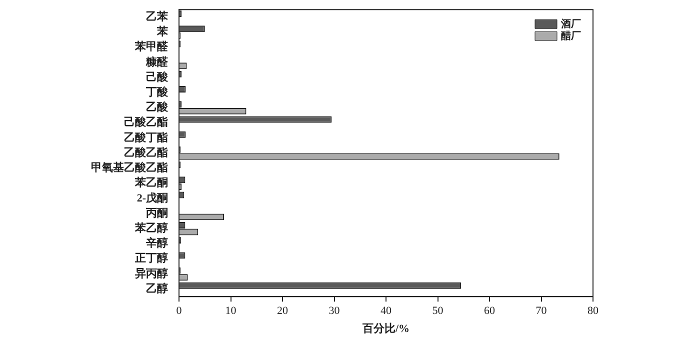  I want to click on y-tick-label: 乙苯, so click(157, 16).